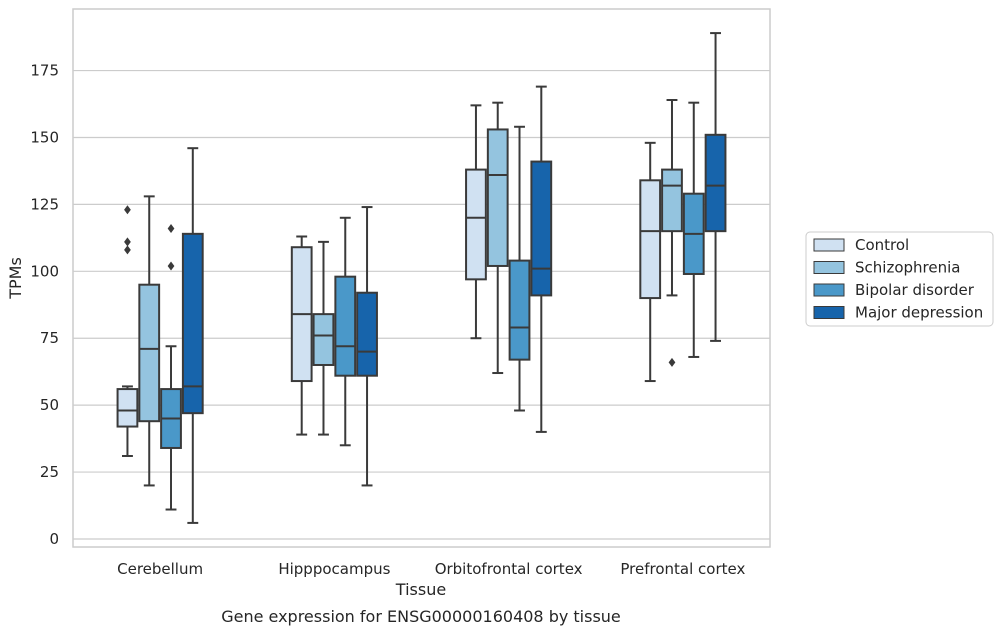 This screenshot has width=1002, height=634. What do you see at coordinates (44, 305) in the screenshot?
I see `y-axis-ticks: 0 25 50 75 100 125 150 175` at bounding box center [44, 305].